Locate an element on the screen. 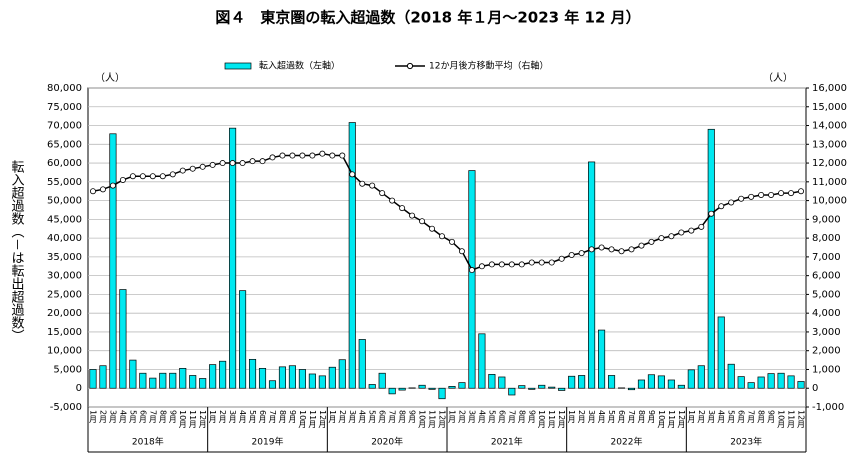 Image resolution: width=856 pixels, height=467 pixels. y-tick-label: 20,000 is located at coordinates (64, 313).